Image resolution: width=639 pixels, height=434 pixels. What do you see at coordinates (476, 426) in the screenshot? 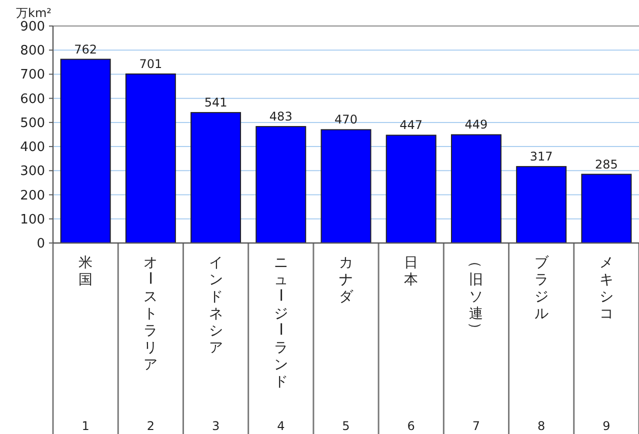
I see `text: 7` at bounding box center [476, 426].